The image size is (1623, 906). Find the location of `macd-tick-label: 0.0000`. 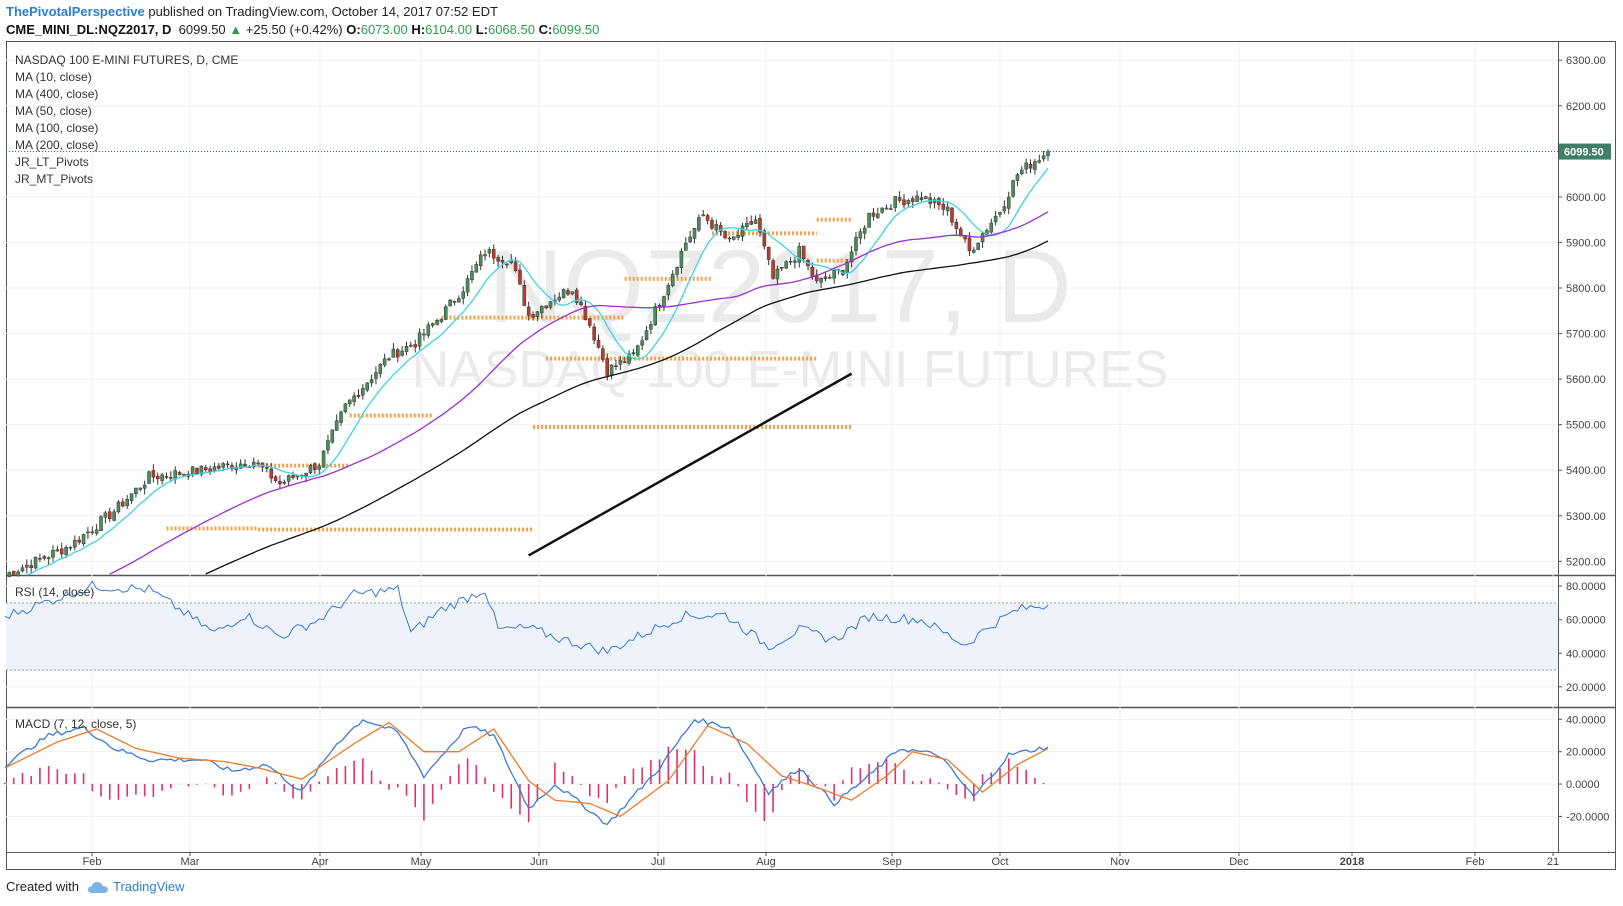

macd-tick-label: 0.0000 is located at coordinates (1583, 785).